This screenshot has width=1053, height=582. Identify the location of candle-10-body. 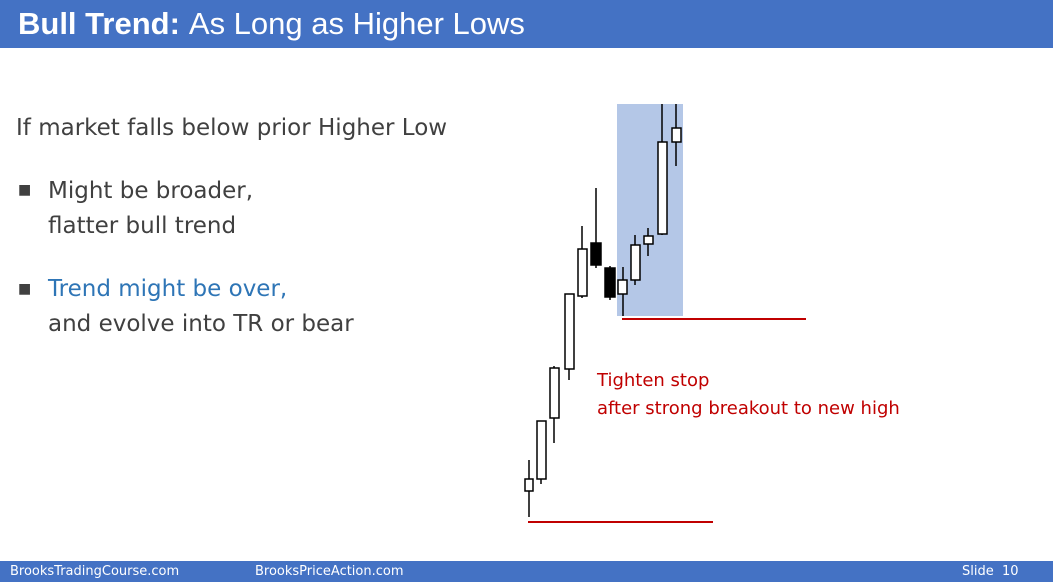
(648, 240).